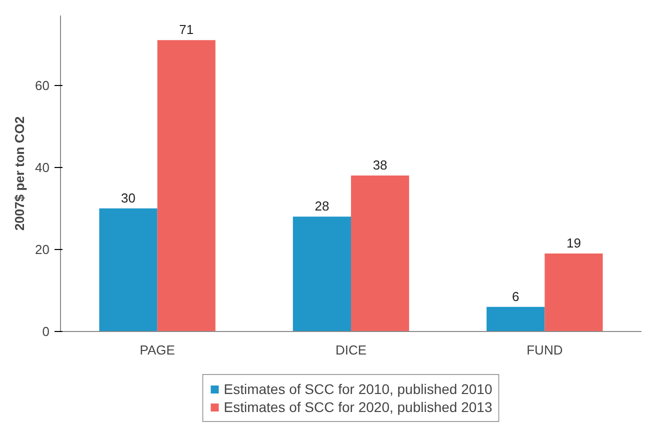  What do you see at coordinates (351, 350) in the screenshot?
I see `x-tick-label: DICE` at bounding box center [351, 350].